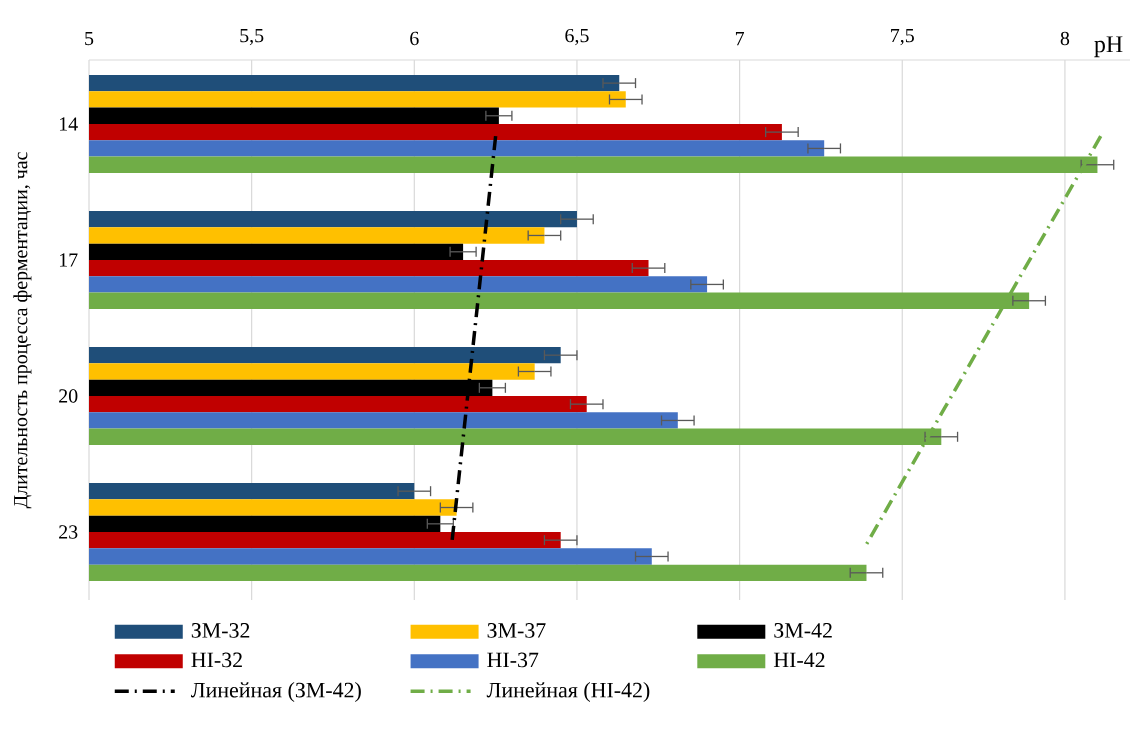 Image resolution: width=1137 pixels, height=738 pixels. Describe the element at coordinates (275, 692) in the screenshot. I see `legend-label: Линейная (ЗМ-42)` at that location.